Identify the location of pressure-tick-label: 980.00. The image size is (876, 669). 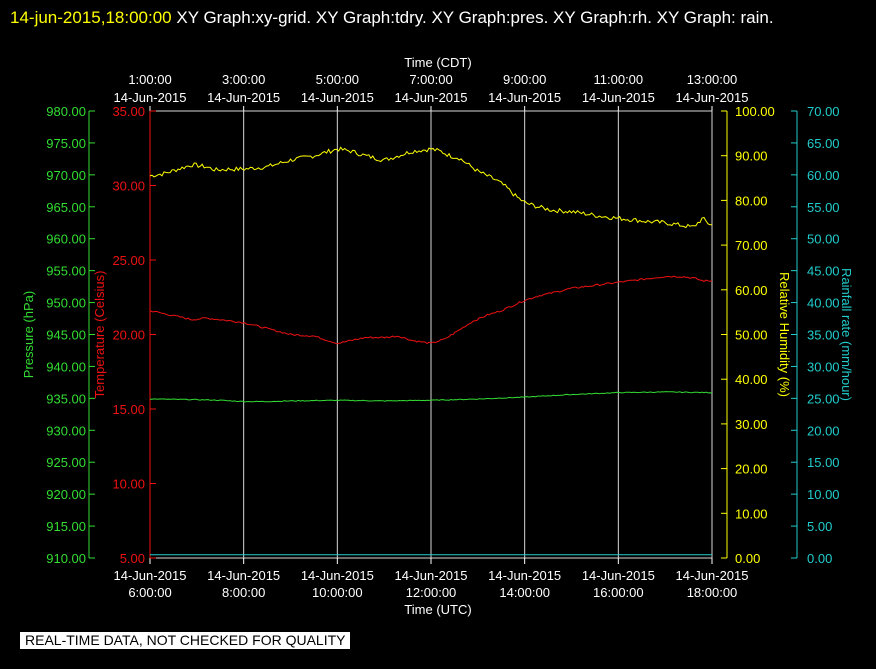
(66, 111).